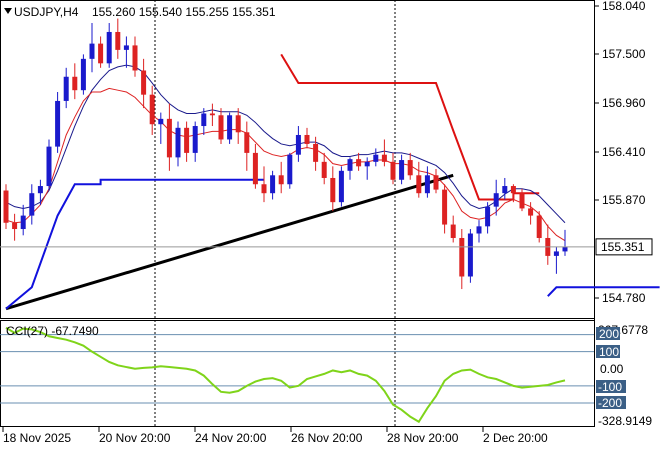 Image resolution: width=660 pixels, height=450 pixels. I want to click on time-tick: 28 Nov 20:00, so click(423, 438).